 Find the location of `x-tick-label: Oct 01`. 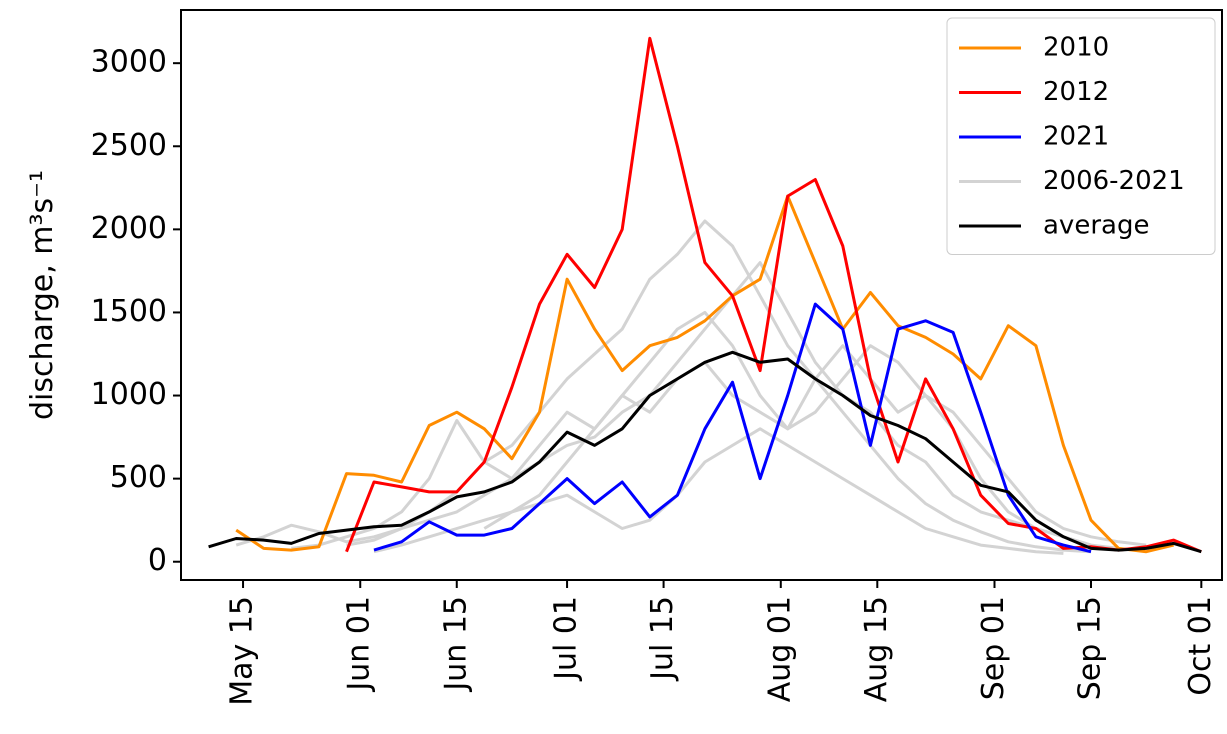

x-tick-label: Oct 01 is located at coordinates (1200, 646).